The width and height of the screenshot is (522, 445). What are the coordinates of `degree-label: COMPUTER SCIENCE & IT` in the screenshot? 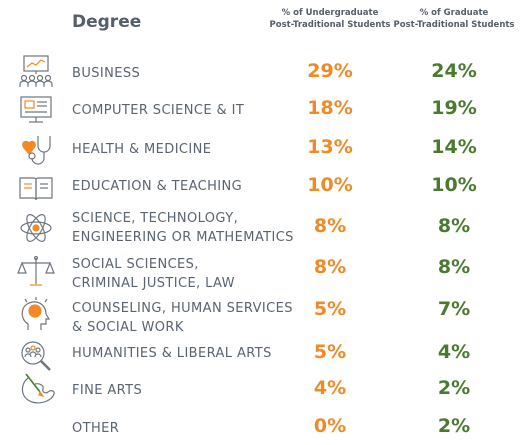 It's located at (158, 110).